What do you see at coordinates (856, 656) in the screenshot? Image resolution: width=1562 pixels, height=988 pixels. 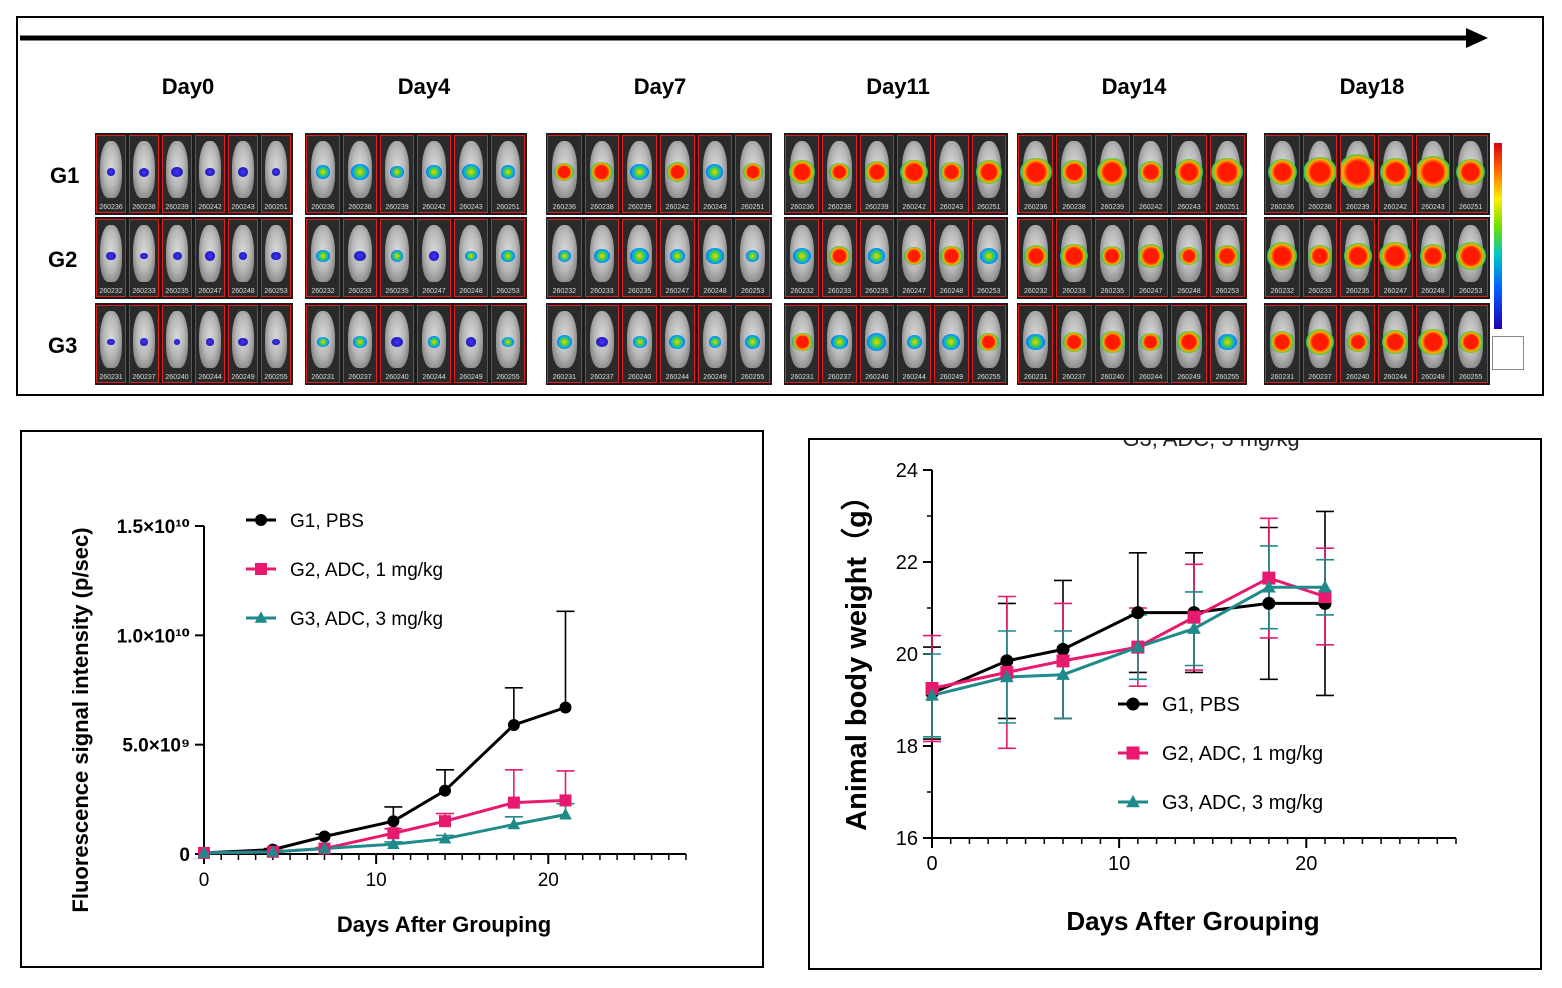 I see `body-weight-y-axis-label: Animal body weight（g）` at bounding box center [856, 656].